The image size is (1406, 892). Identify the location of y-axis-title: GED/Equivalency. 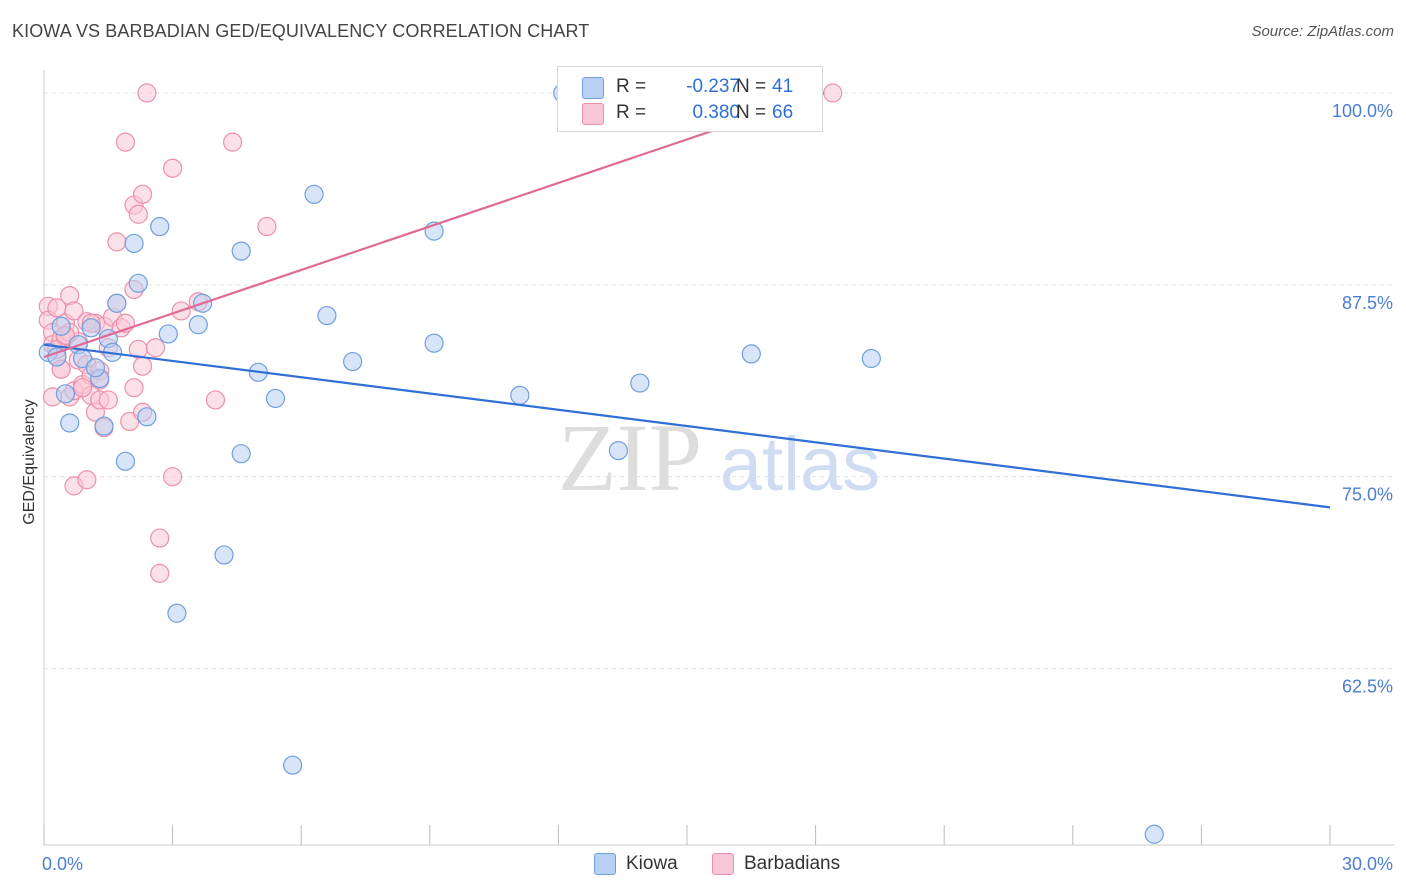
(29, 462).